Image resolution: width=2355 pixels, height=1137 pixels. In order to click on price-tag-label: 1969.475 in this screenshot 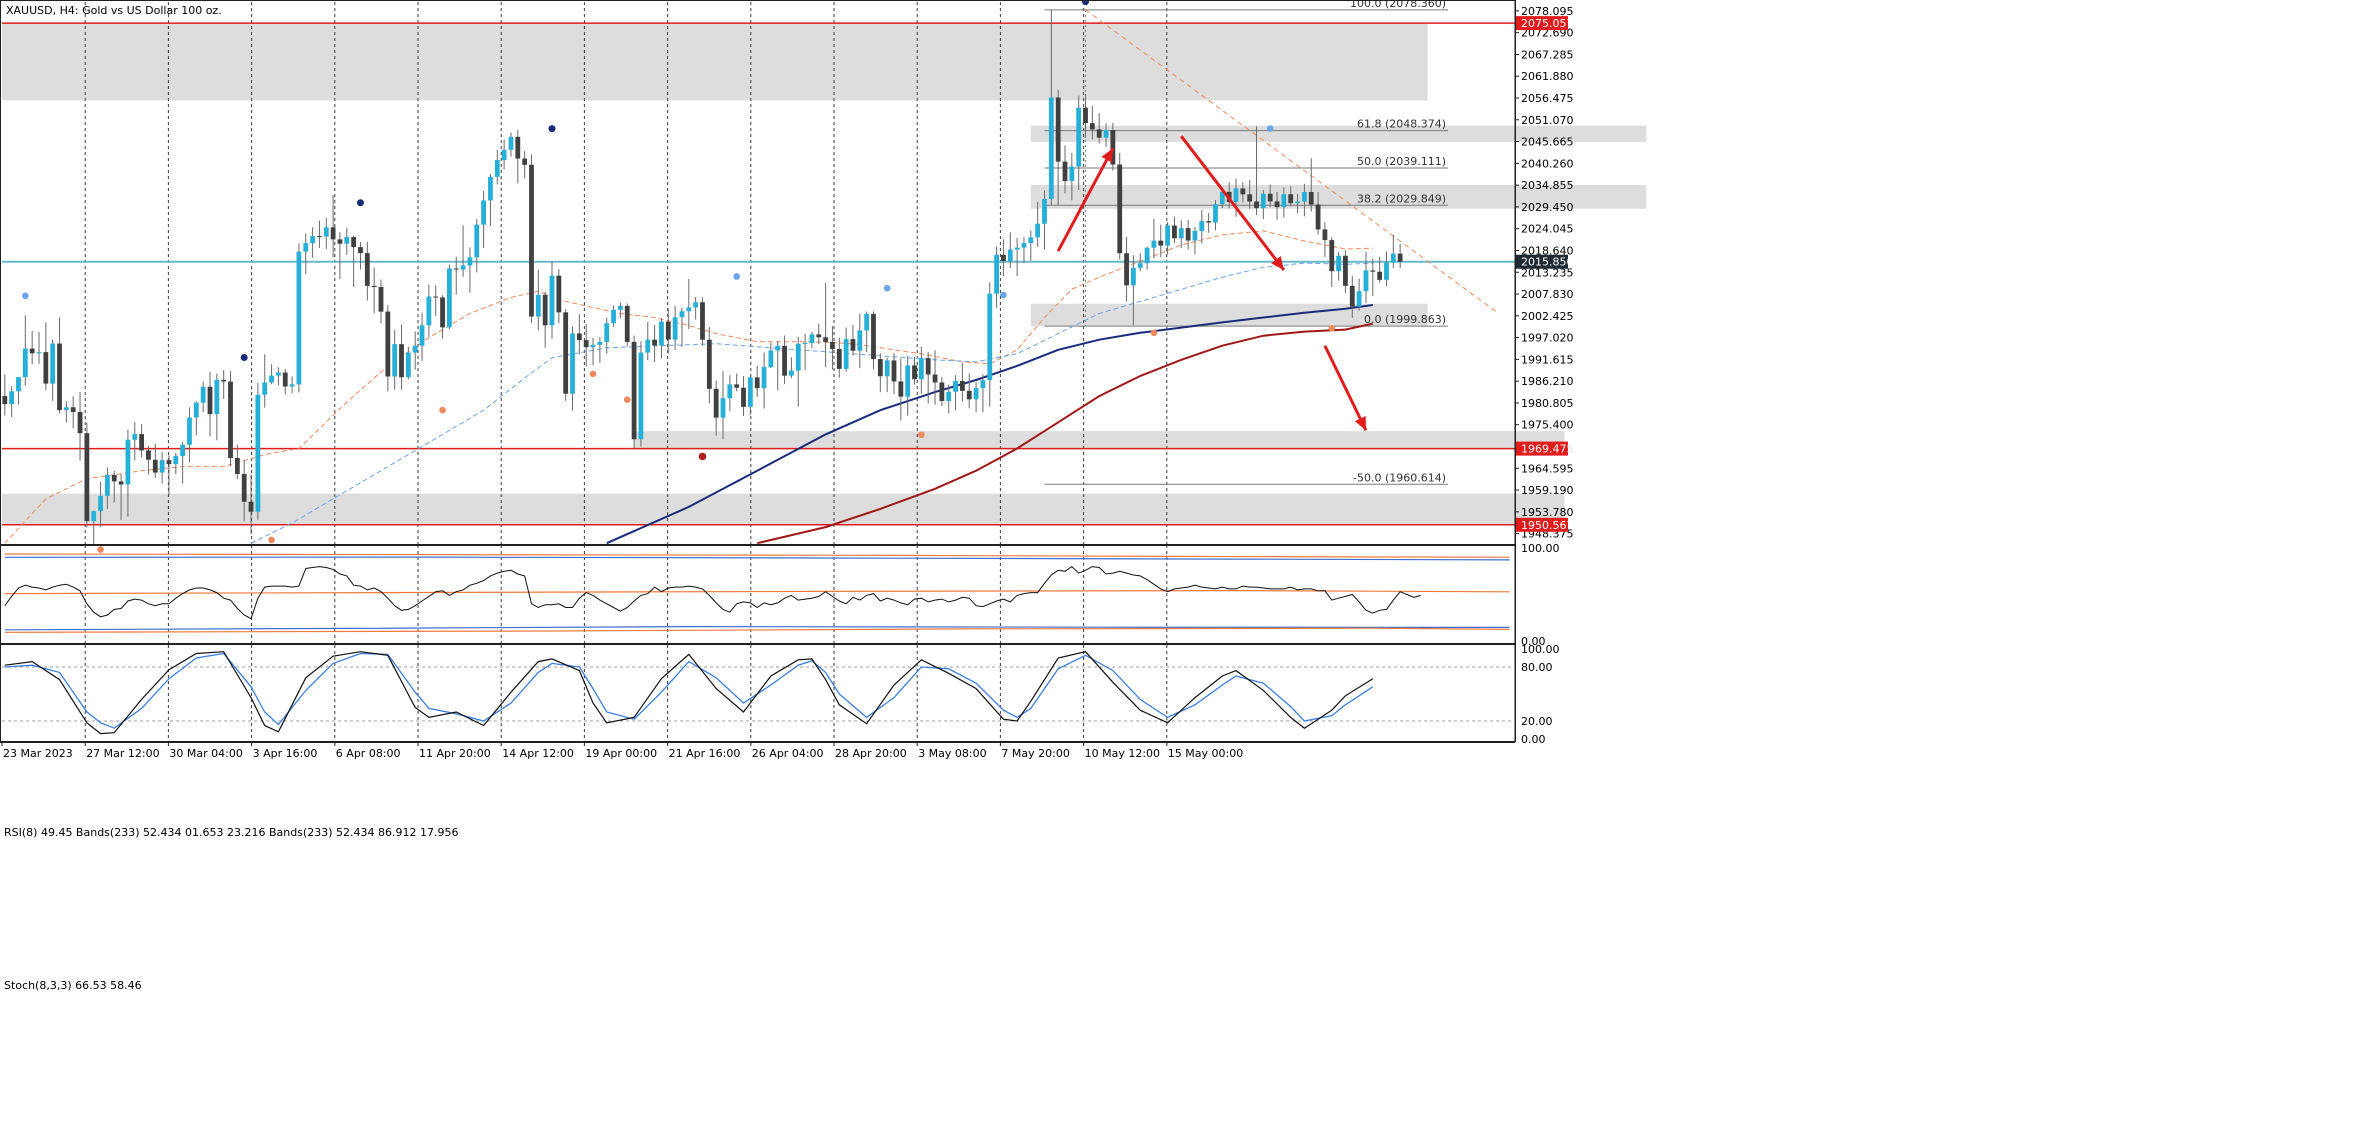, I will do `click(1547, 449)`.